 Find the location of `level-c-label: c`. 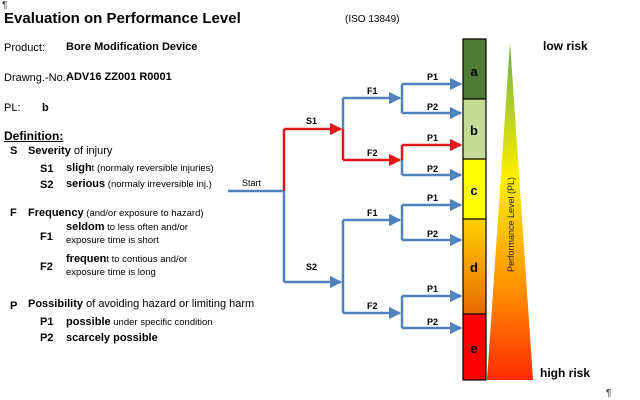

level-c-label: c is located at coordinates (473, 190).